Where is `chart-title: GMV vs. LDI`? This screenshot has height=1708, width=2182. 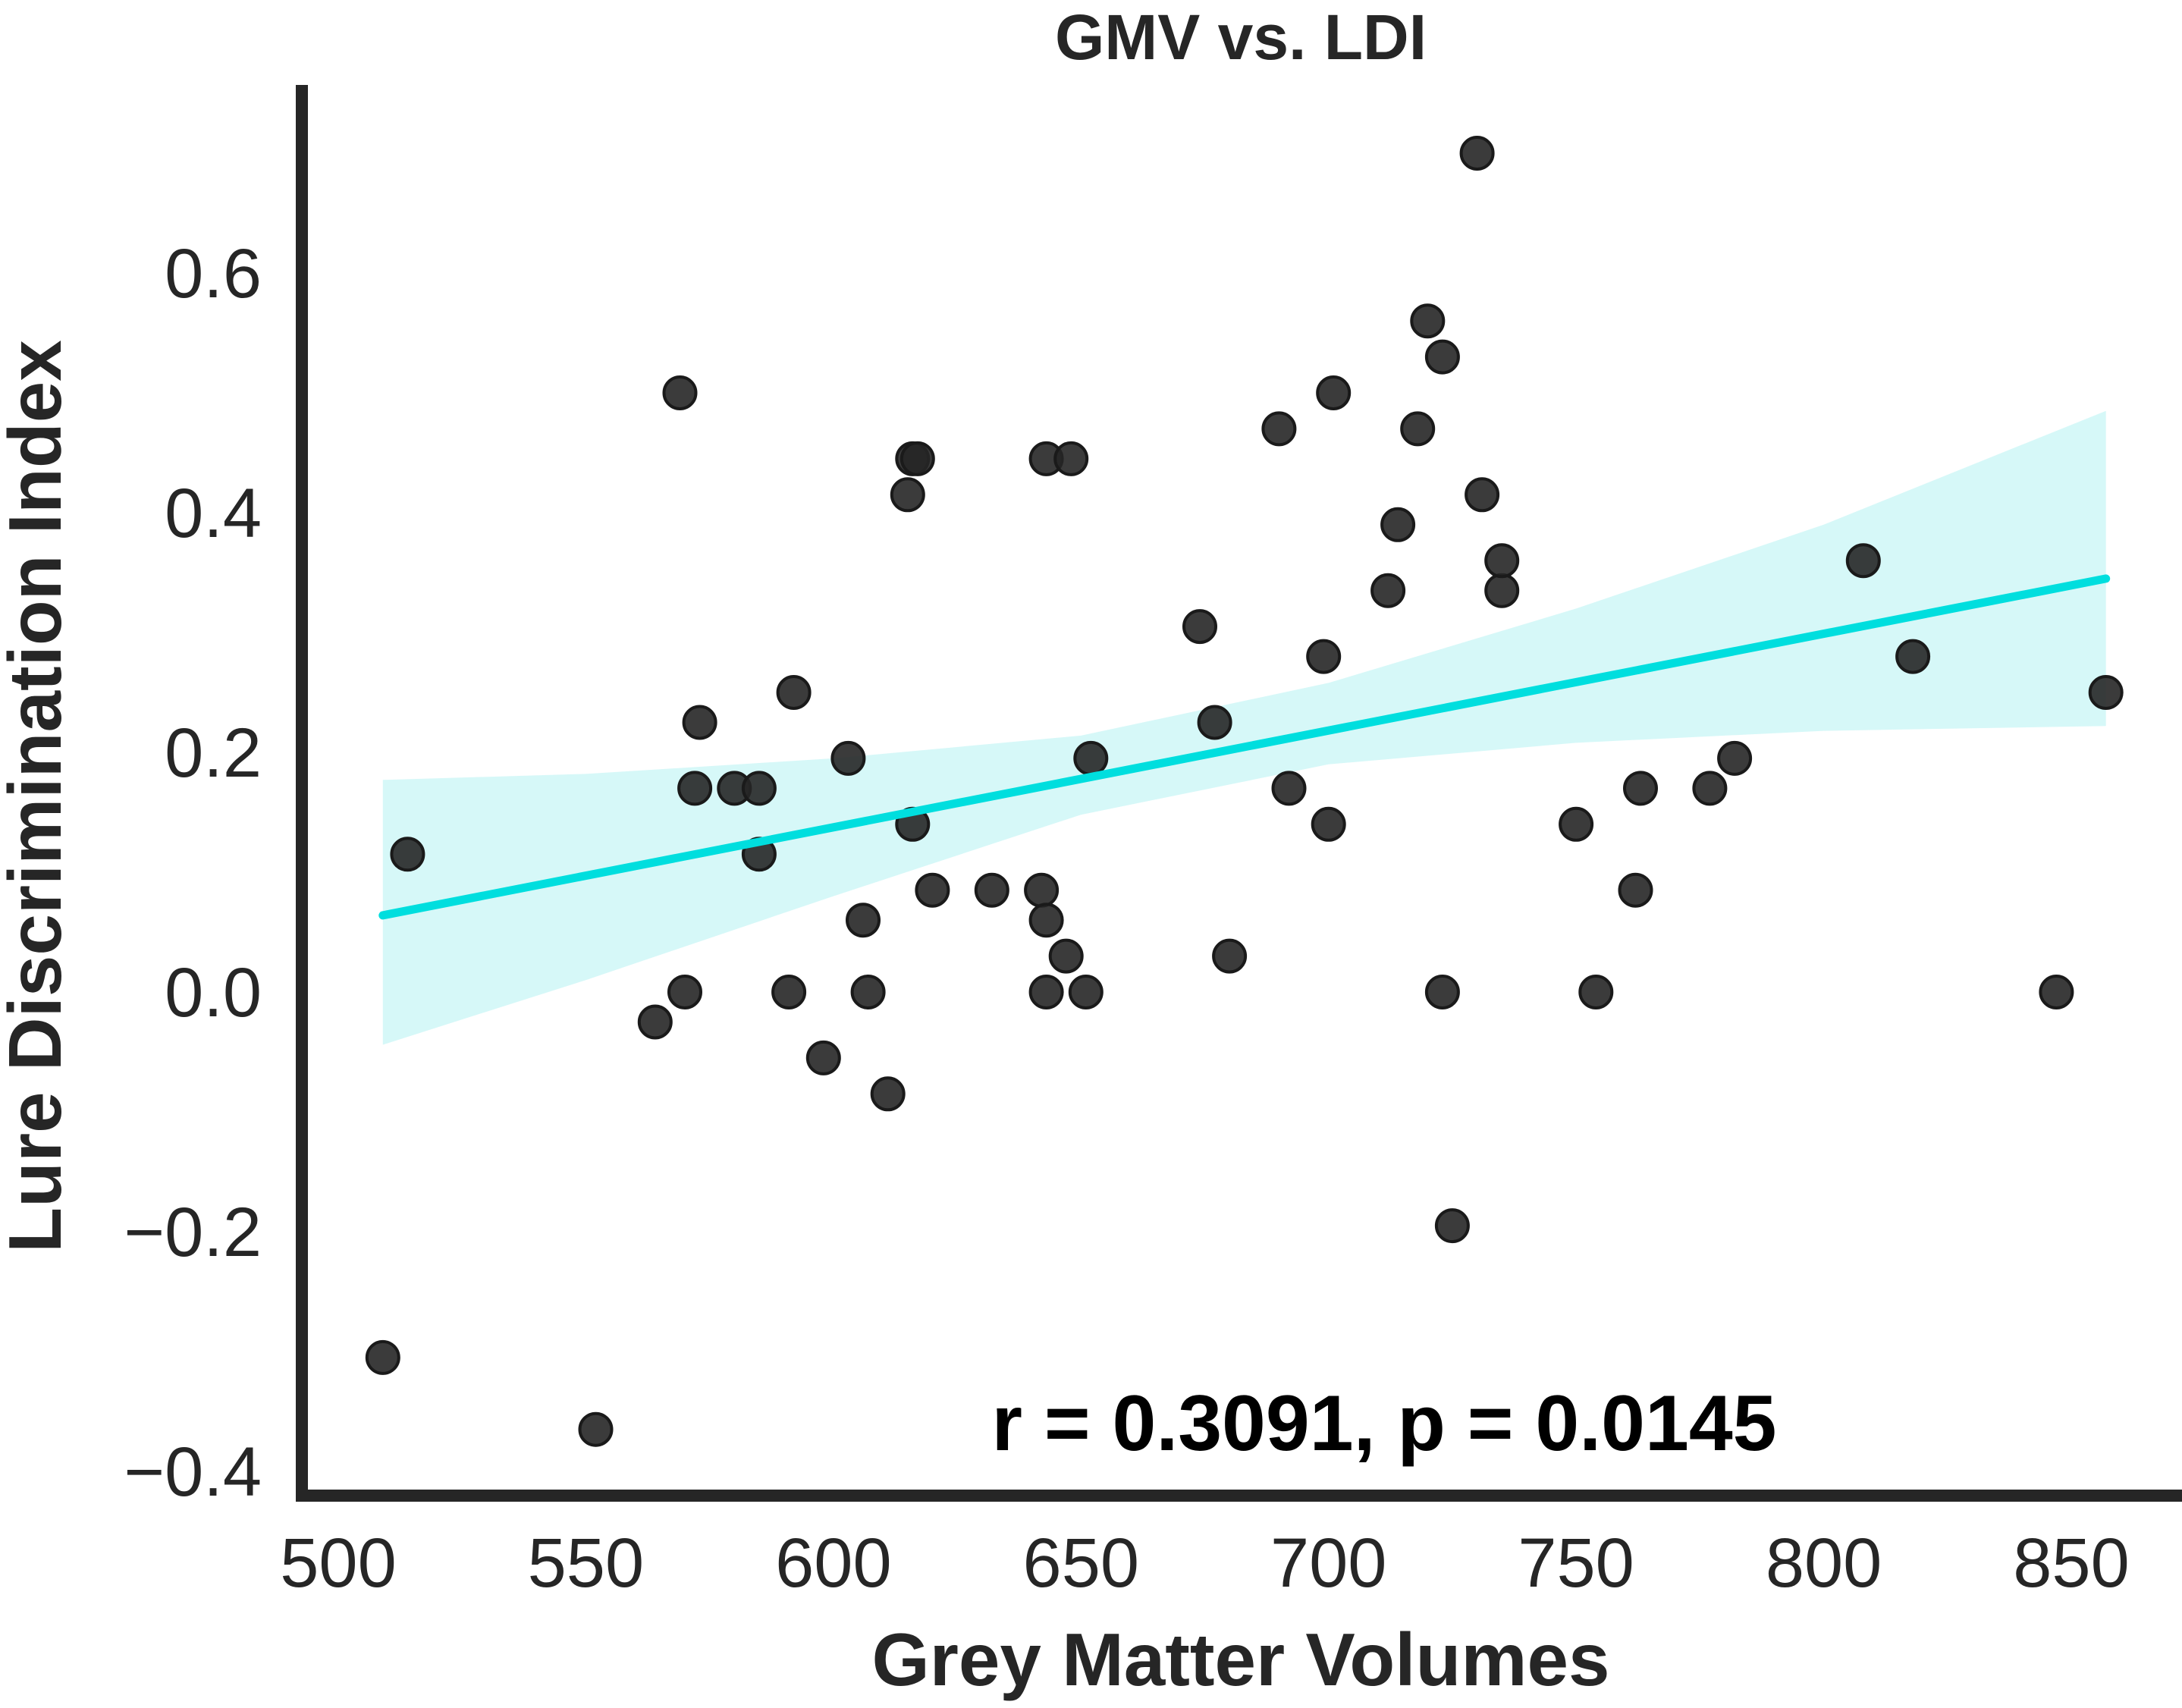 chart-title: GMV vs. LDI is located at coordinates (1241, 37).